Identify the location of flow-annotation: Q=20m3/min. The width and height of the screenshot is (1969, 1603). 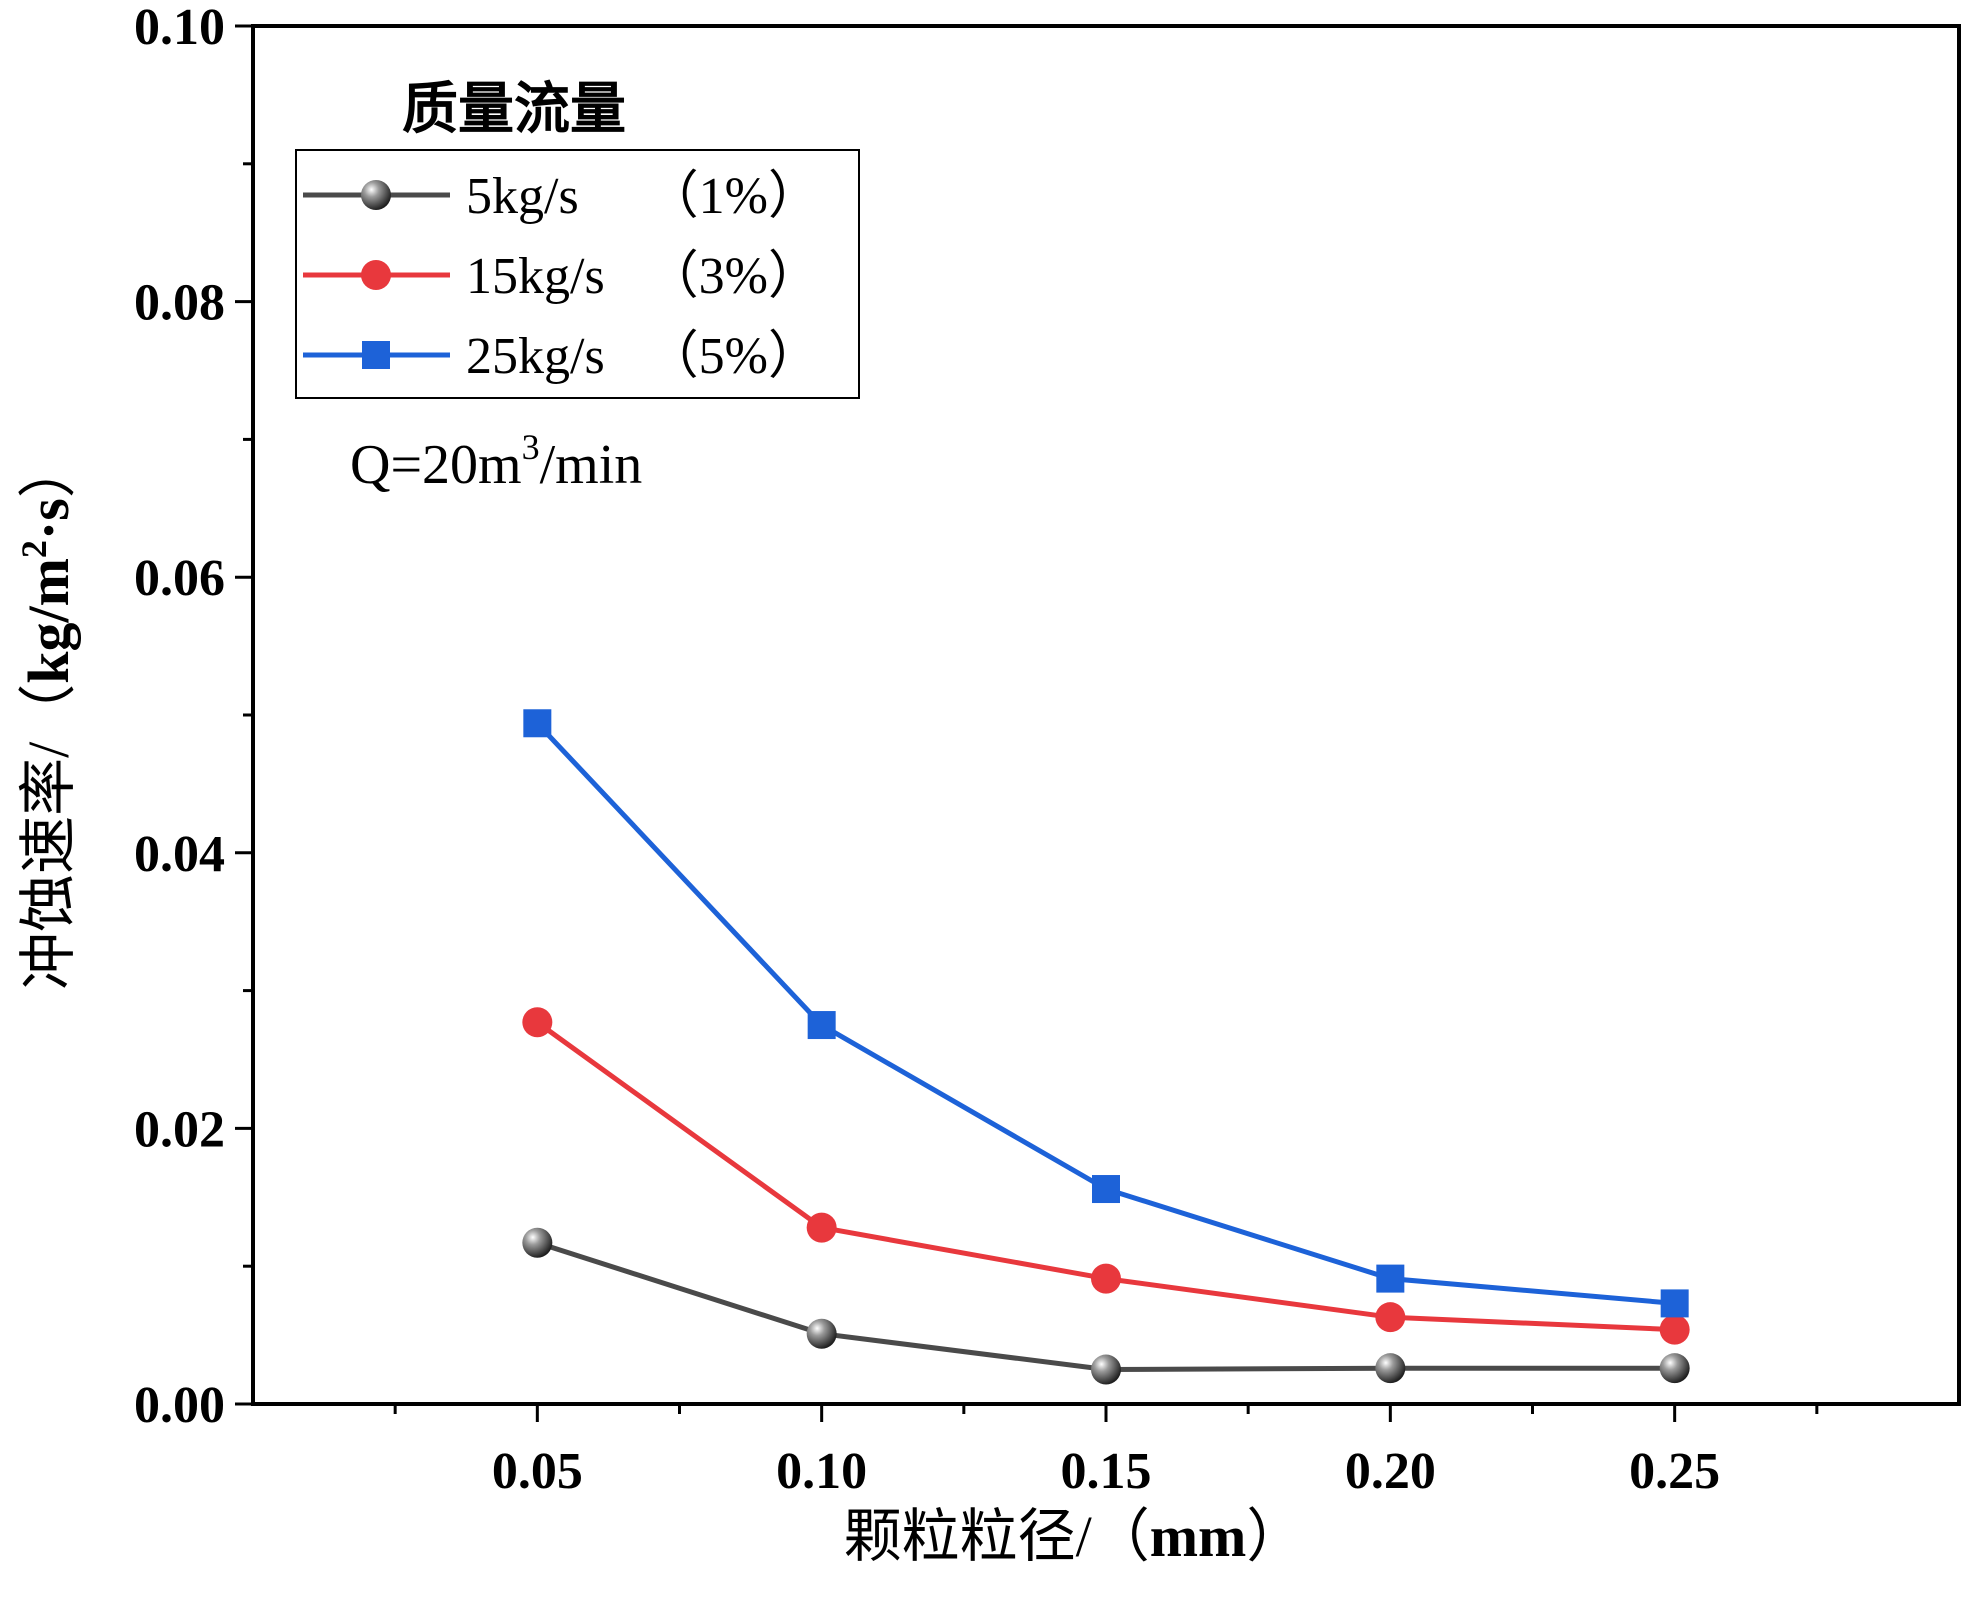
(496, 461).